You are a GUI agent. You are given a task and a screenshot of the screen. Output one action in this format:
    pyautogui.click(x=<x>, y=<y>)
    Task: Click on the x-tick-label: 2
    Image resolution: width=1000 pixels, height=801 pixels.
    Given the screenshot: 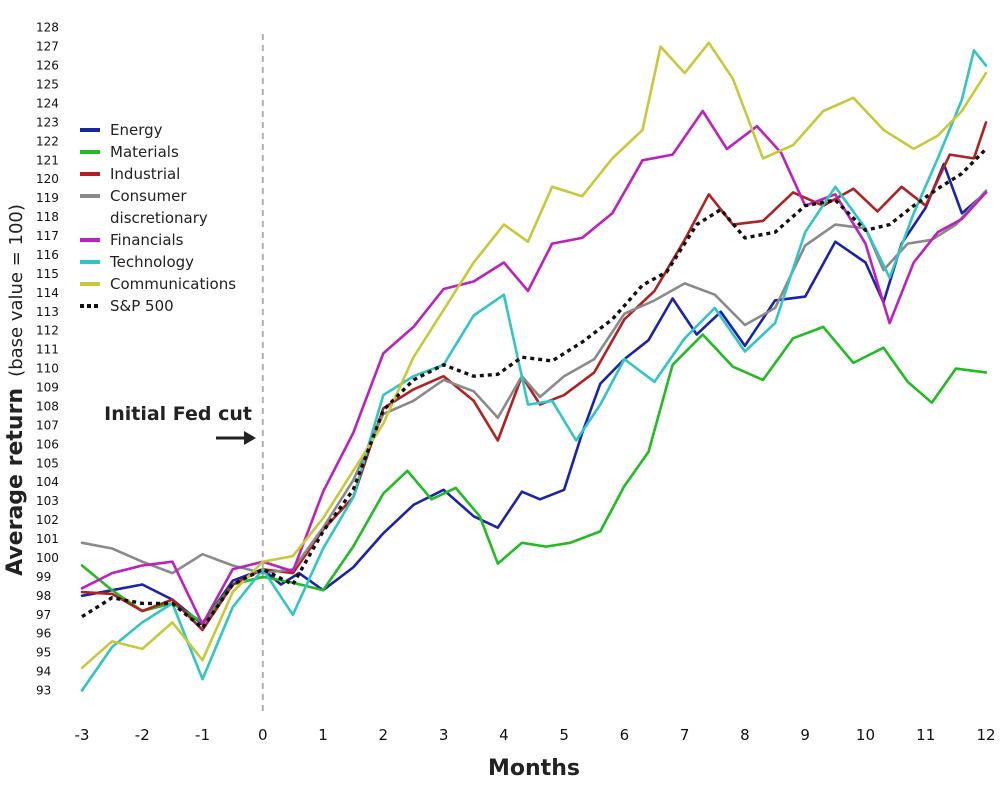 What is the action you would take?
    pyautogui.click(x=384, y=735)
    